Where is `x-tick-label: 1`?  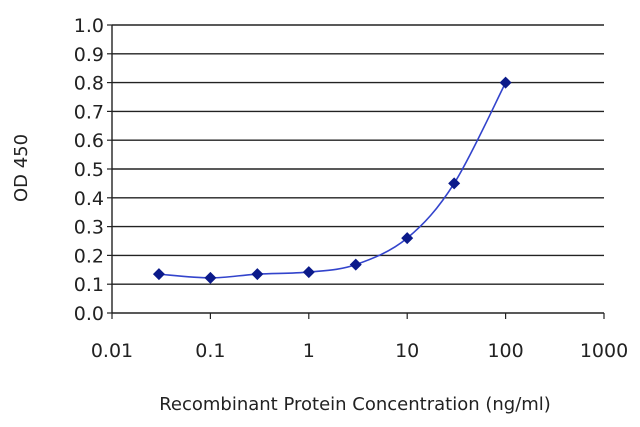 x-tick-label: 1 is located at coordinates (309, 351).